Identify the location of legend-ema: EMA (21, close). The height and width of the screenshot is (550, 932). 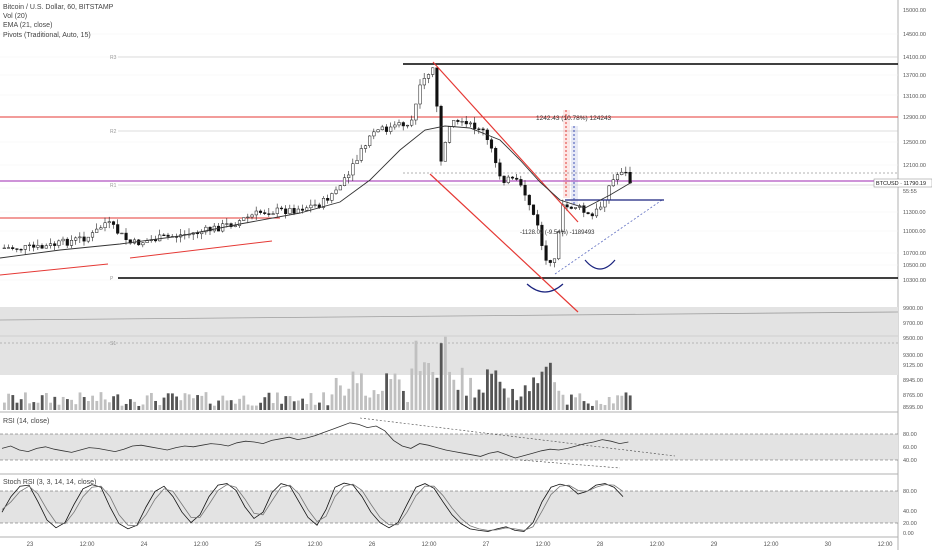
(28, 26).